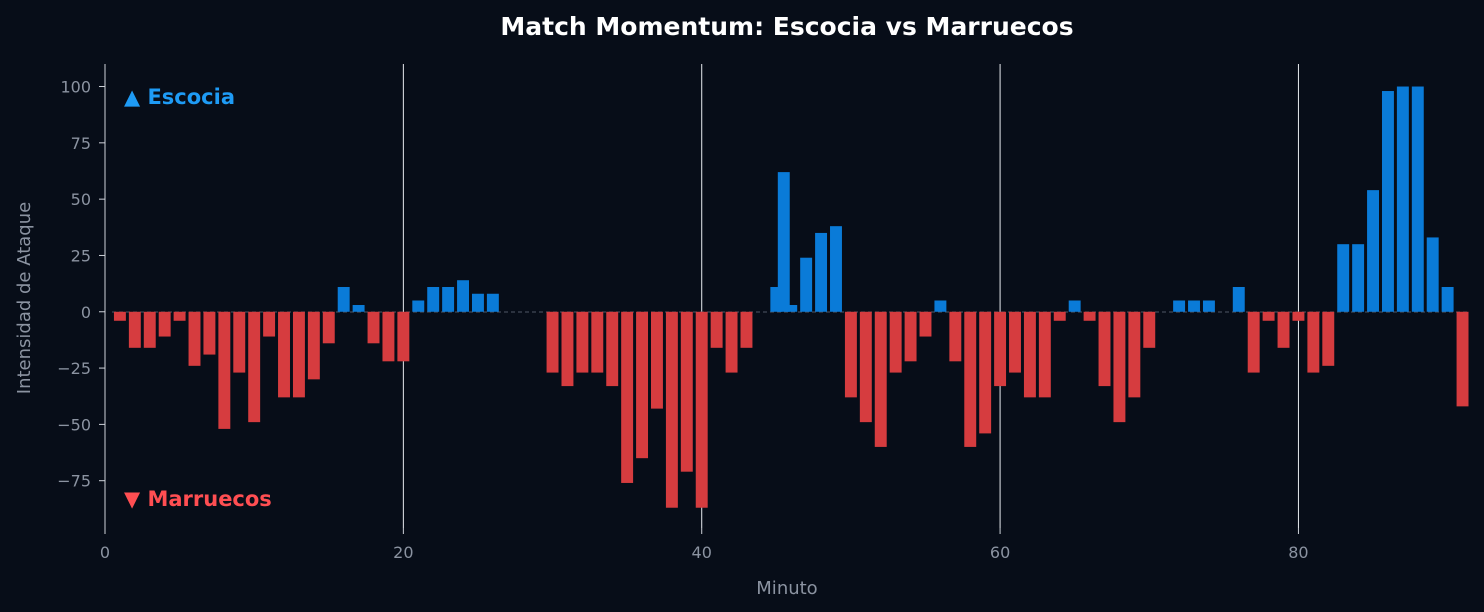 The height and width of the screenshot is (612, 1484). What do you see at coordinates (81, 143) in the screenshot?
I see `y-tick-label: 75` at bounding box center [81, 143].